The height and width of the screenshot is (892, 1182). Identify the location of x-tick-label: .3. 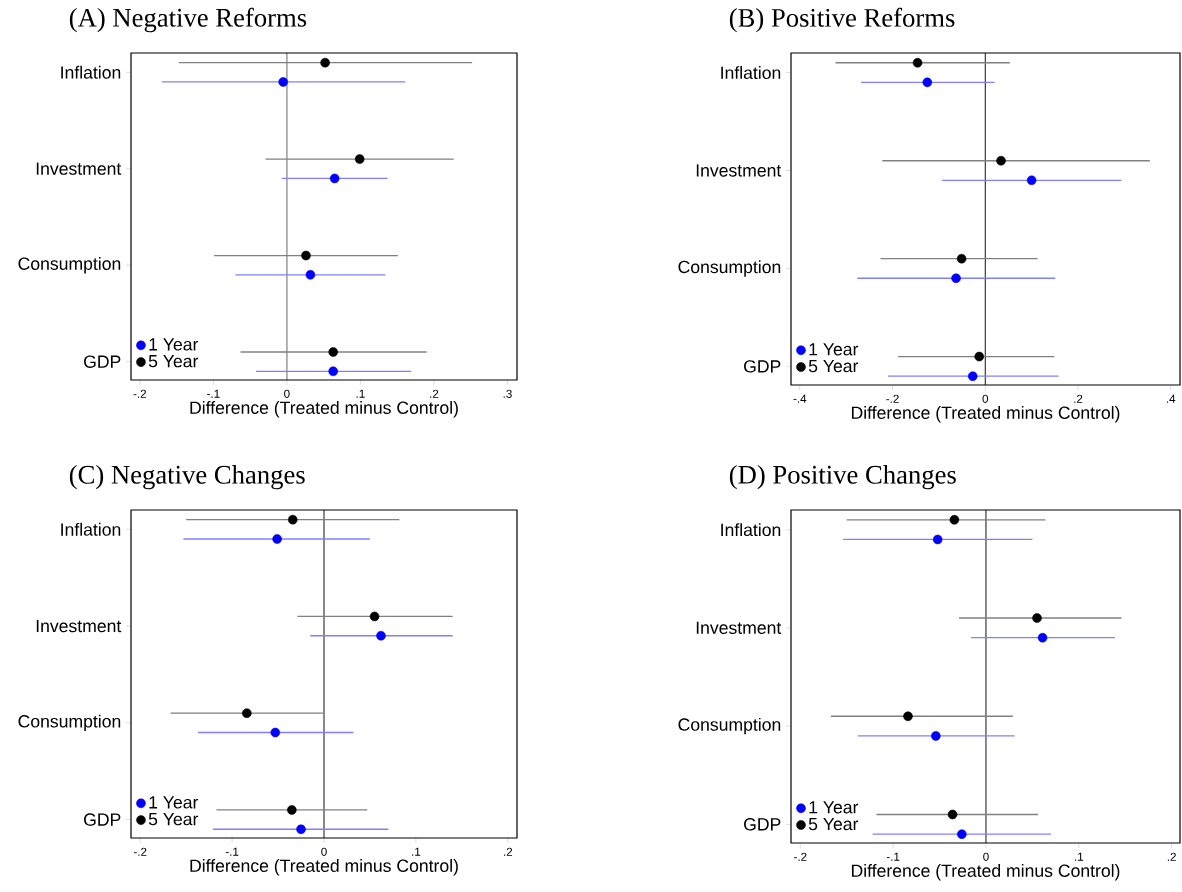
(507, 393).